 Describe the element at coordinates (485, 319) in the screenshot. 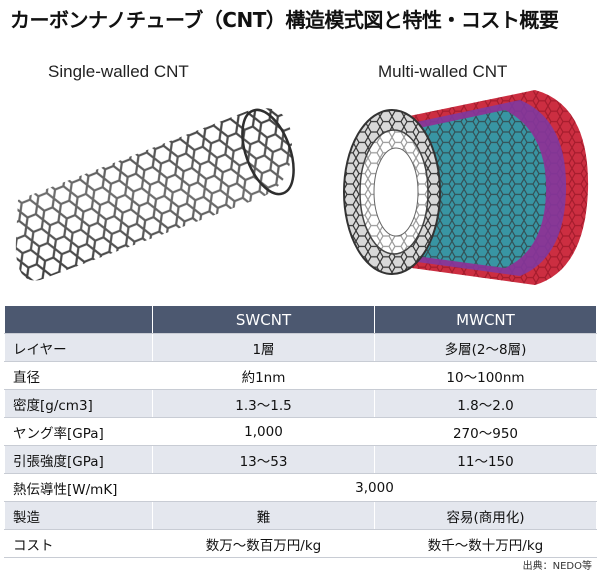

I see `header-mwcnt: MWCNT` at that location.